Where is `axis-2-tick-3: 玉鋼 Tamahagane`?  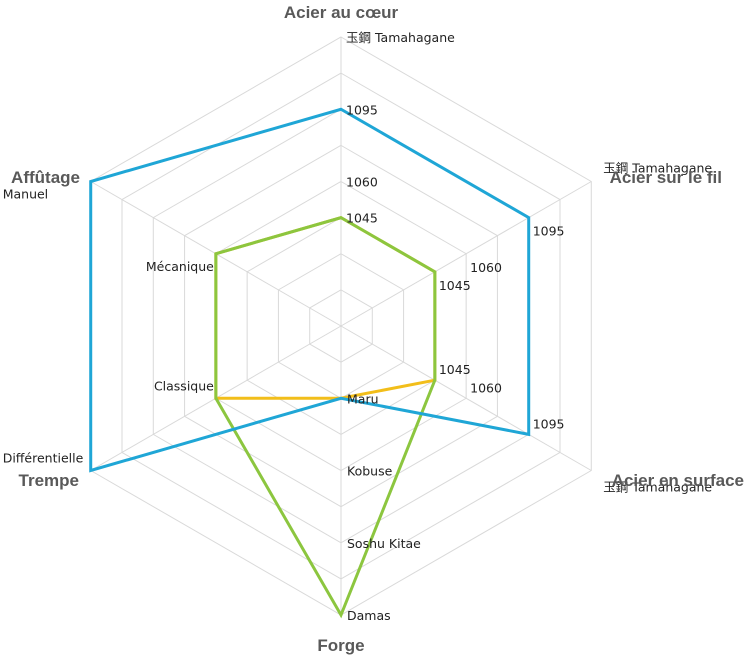 axis-2-tick-3: 玉鋼 Tamahagane is located at coordinates (657, 487).